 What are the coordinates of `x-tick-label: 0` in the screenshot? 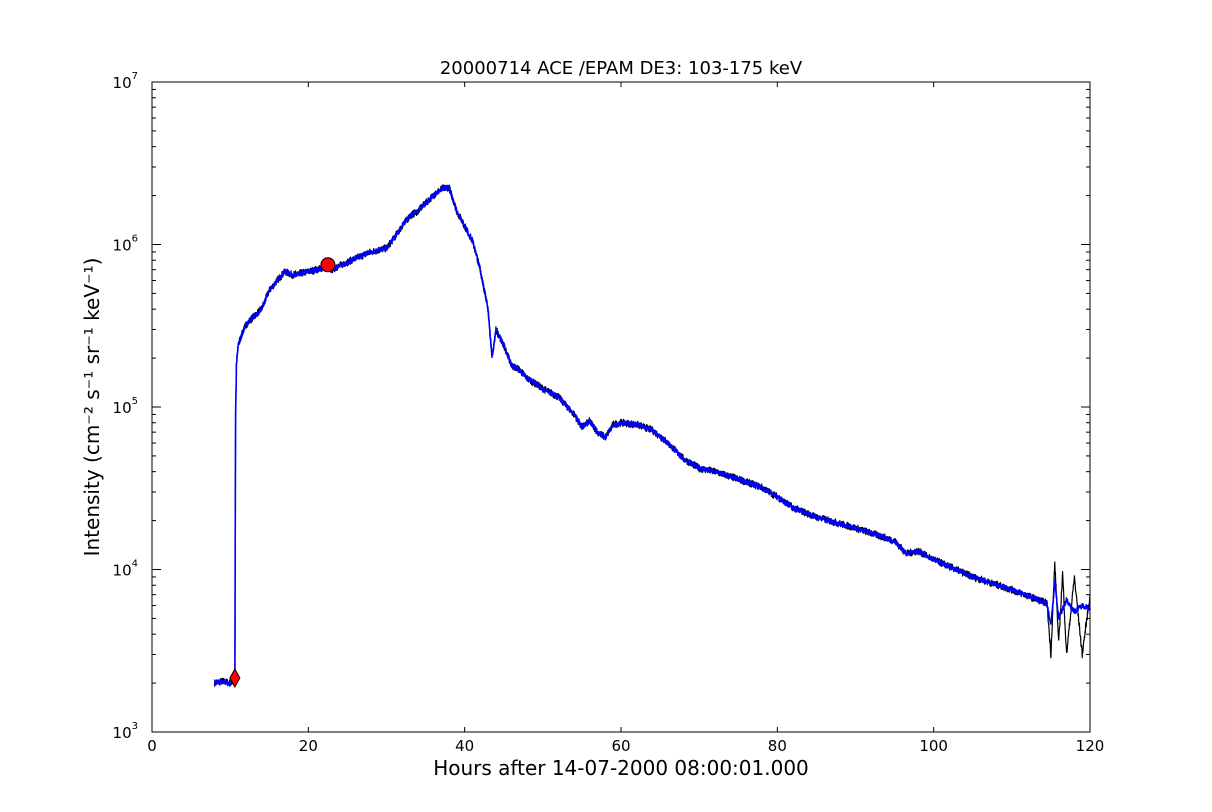 It's located at (152, 746).